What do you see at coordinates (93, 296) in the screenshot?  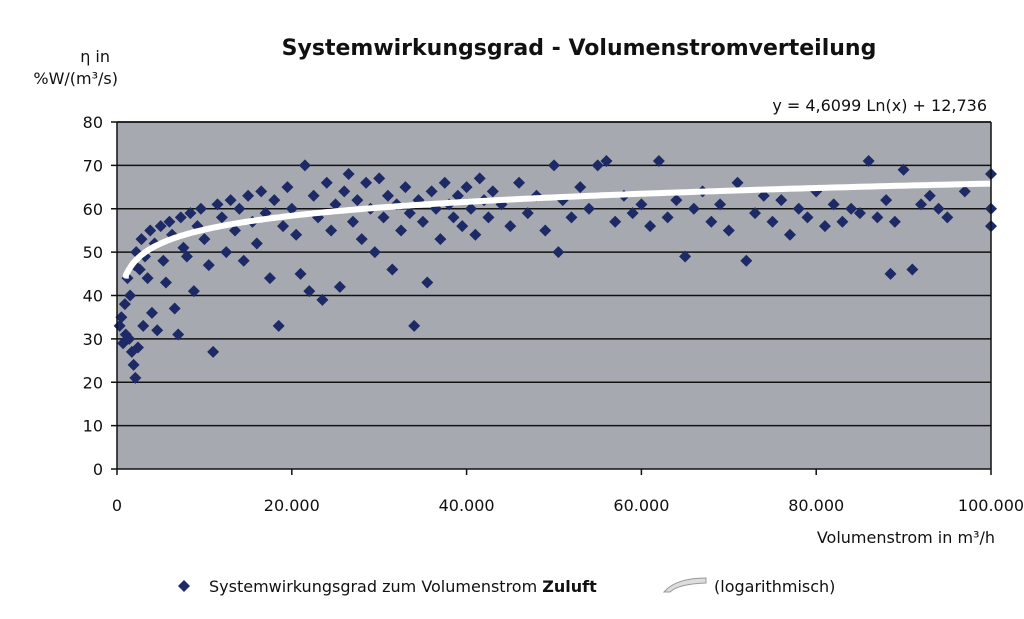 I see `y-tick-labels: 0 10 20 30 40 50 60 70 80` at bounding box center [93, 296].